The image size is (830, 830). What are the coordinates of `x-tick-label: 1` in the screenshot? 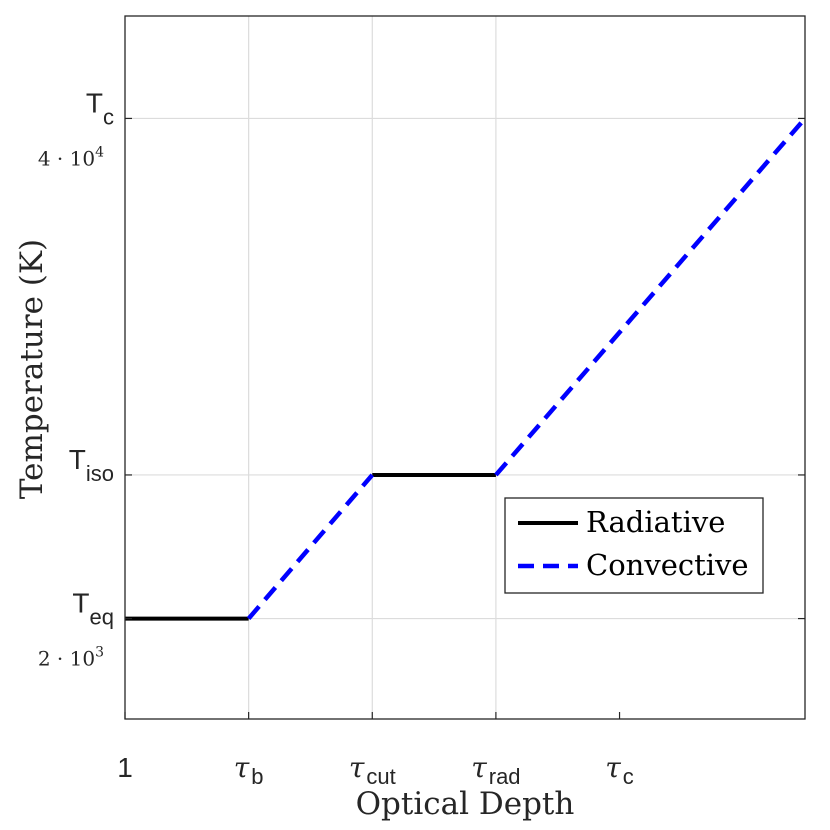 It's located at (125, 767).